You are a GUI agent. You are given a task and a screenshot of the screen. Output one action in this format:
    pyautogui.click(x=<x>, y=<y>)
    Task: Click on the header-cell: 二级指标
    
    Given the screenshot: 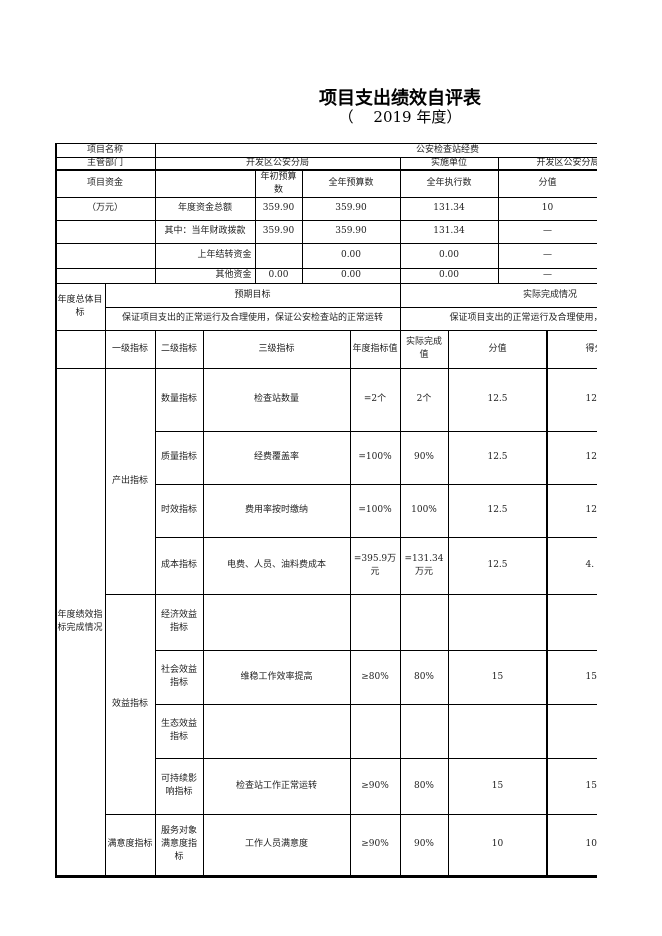 What is the action you would take?
    pyautogui.click(x=179, y=349)
    